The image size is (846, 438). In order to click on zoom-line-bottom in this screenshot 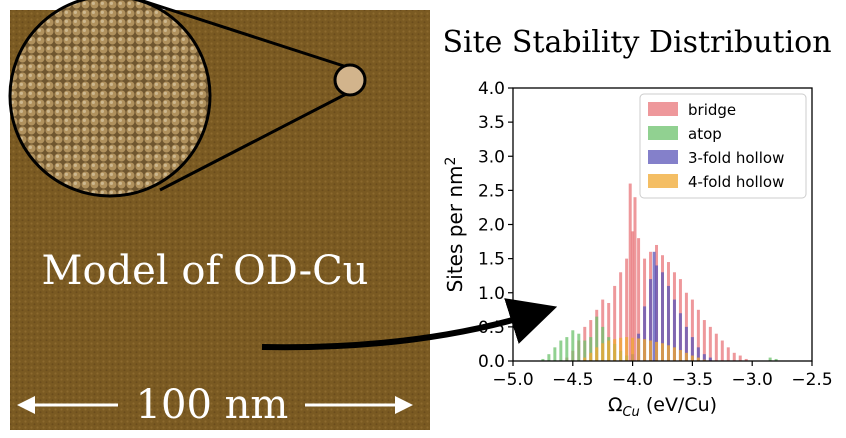, I will do `click(255, 141)`.